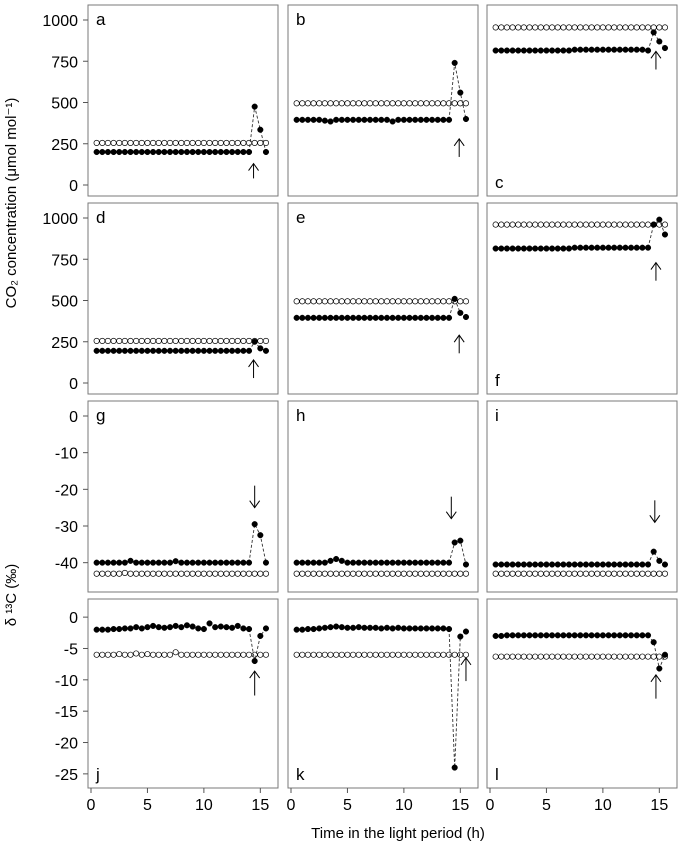 The height and width of the screenshot is (846, 685). I want to click on y-tick-label: 0, so click(73, 618).